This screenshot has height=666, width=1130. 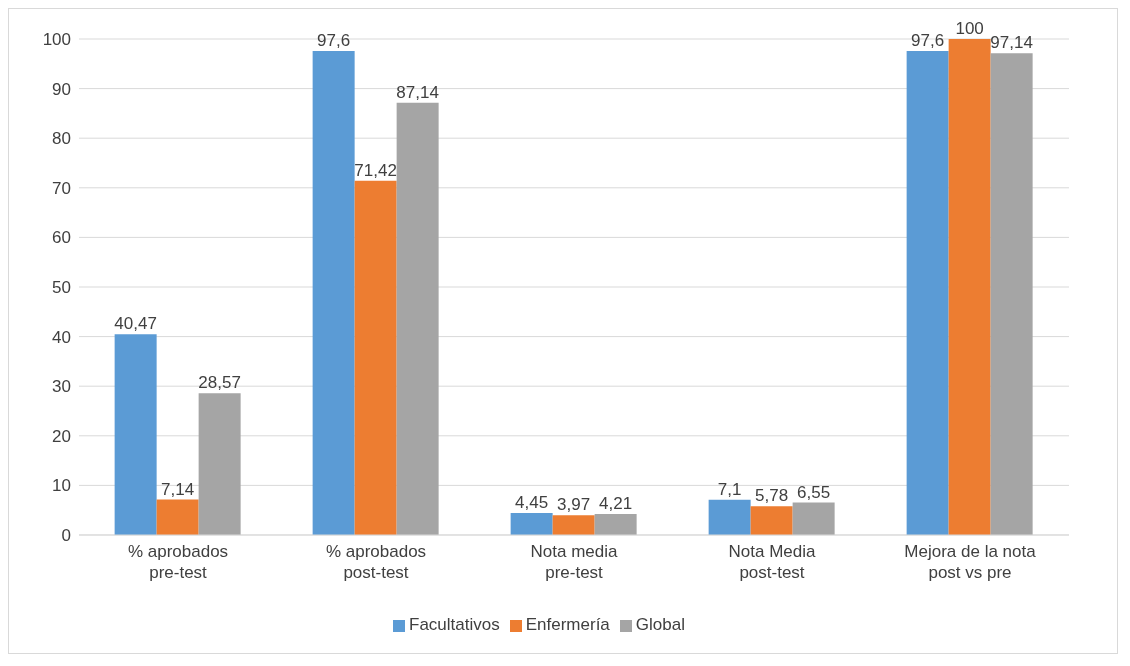 I want to click on data-label: 87,14, so click(x=417, y=92).